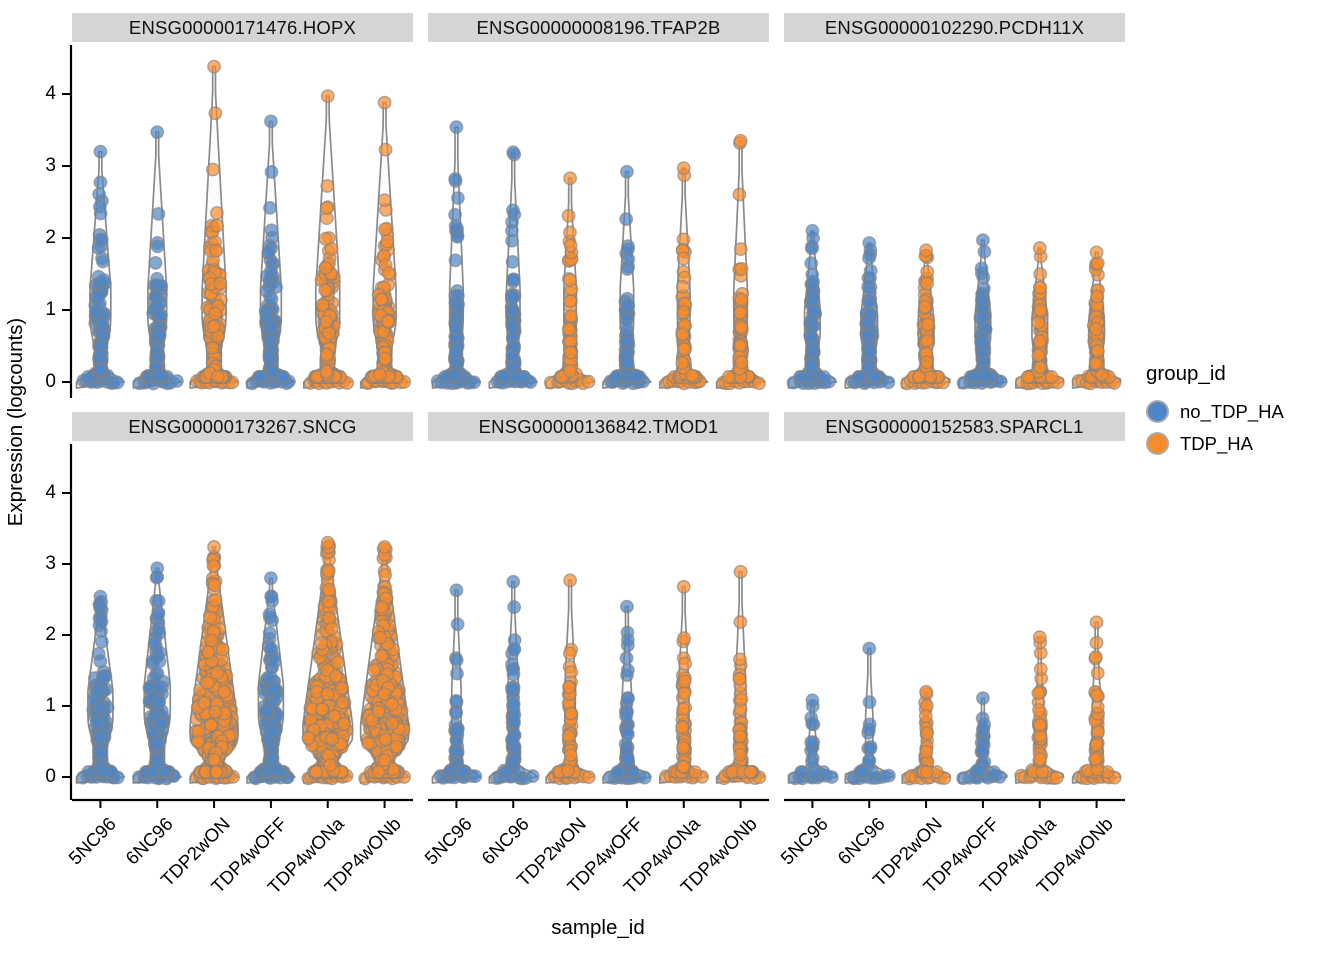 The width and height of the screenshot is (1344, 960). I want to click on legend-label: no_TDP_HA, so click(1232, 411).